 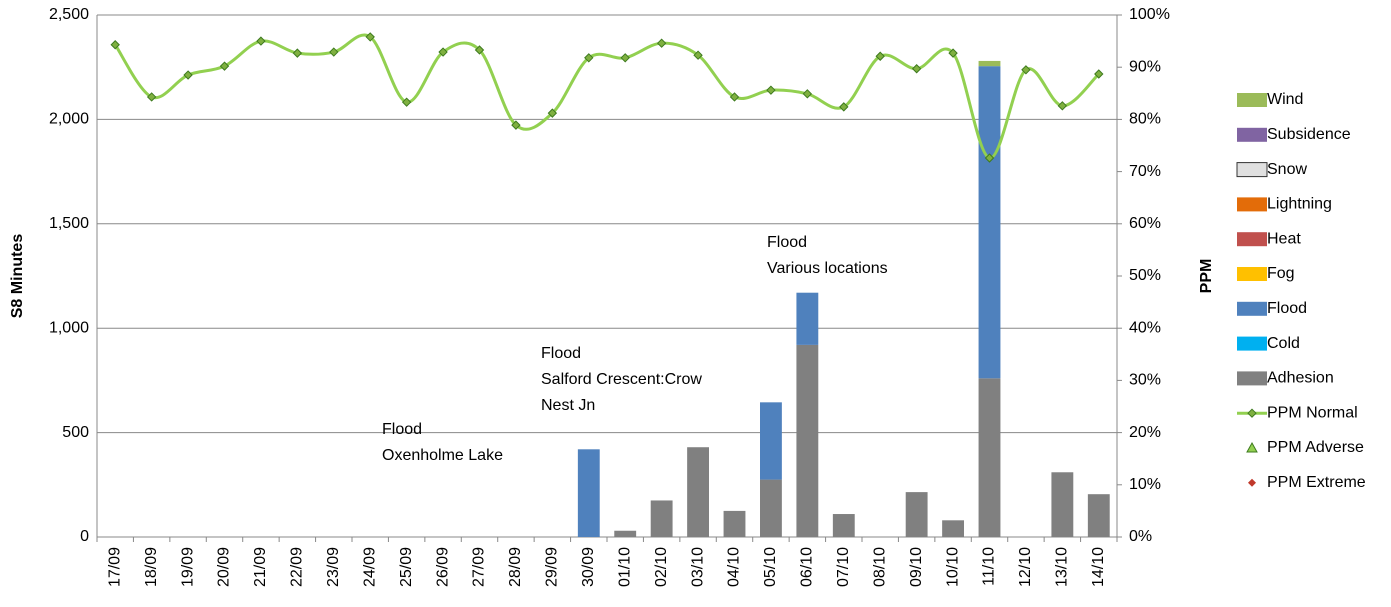 I want to click on y2-tick-label: 40%, so click(x=1145, y=327).